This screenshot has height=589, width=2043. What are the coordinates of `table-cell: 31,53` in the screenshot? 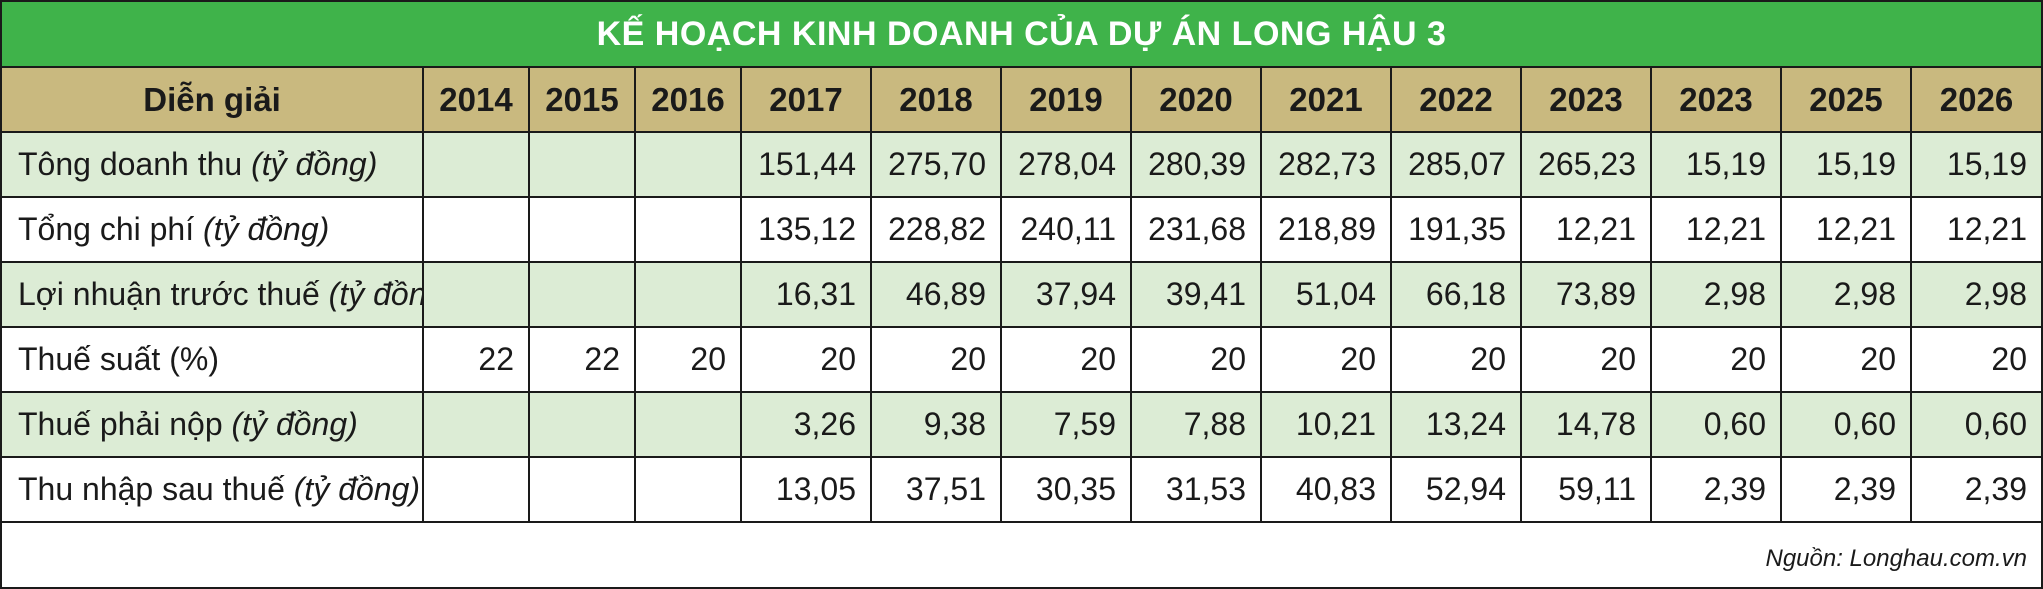 It's located at (1196, 489).